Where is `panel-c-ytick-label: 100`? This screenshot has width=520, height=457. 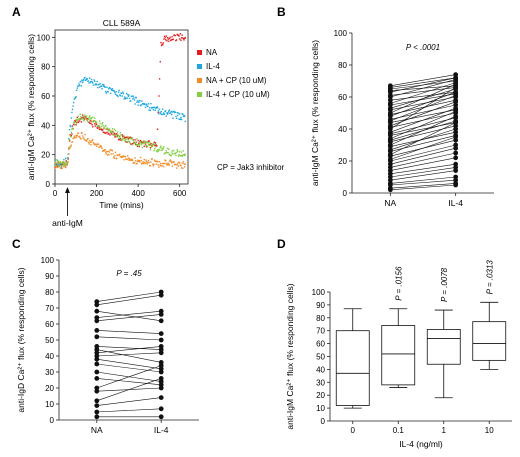
panel-c-ytick-label: 100 is located at coordinates (48, 260).